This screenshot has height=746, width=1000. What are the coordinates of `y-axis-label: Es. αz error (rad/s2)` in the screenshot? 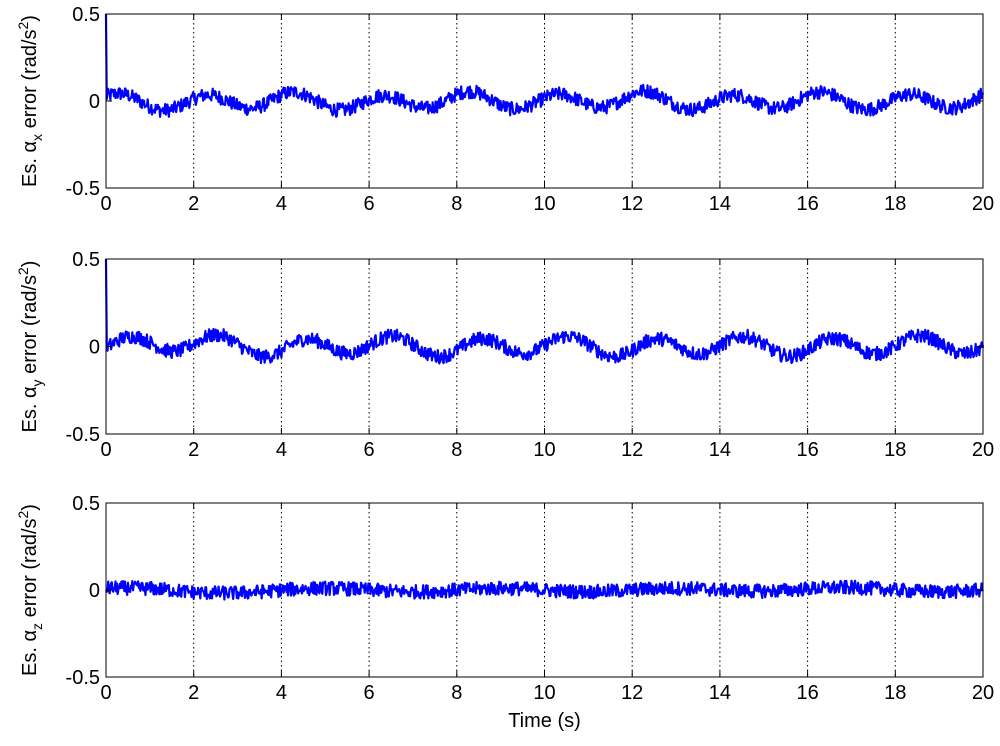 It's located at (30, 590).